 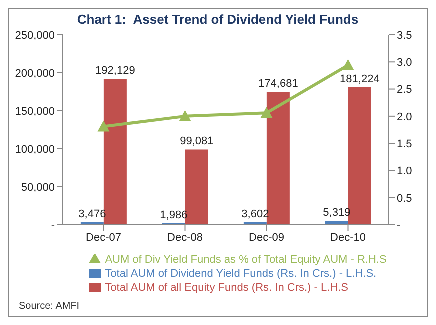 What do you see at coordinates (360, 79) in the screenshot?
I see `data-label: 181,224` at bounding box center [360, 79].